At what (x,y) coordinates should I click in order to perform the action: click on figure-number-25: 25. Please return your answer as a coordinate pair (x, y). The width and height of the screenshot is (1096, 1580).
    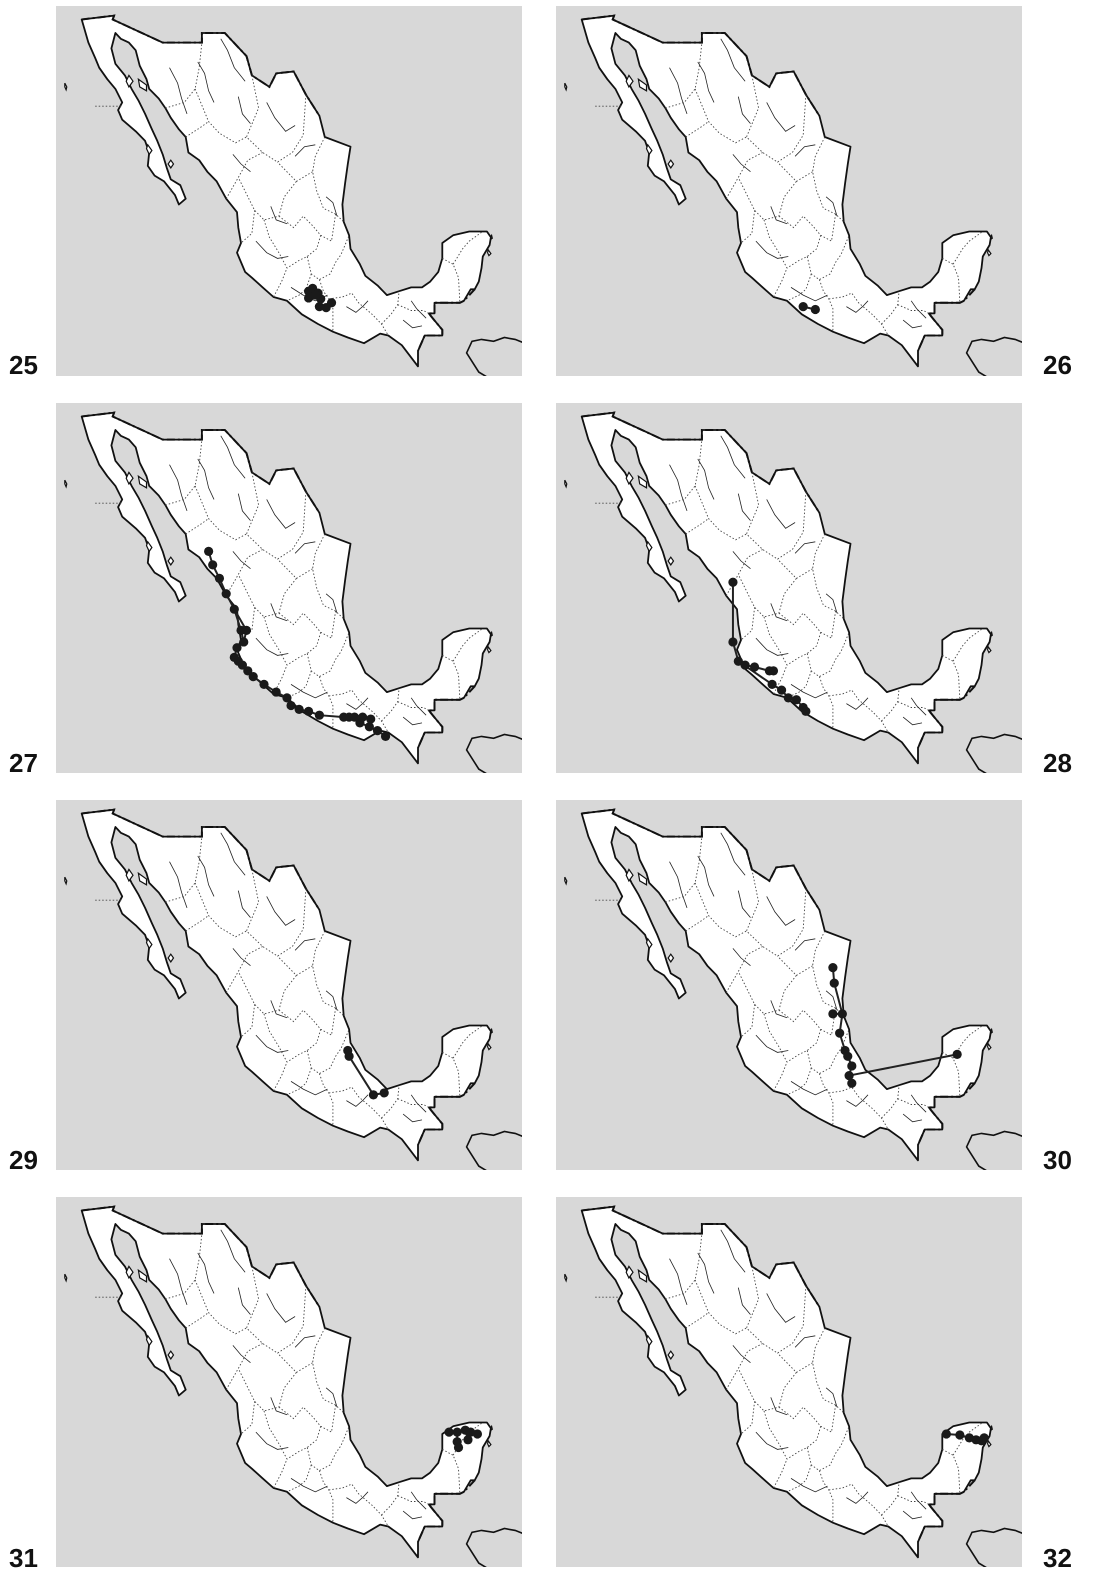
    Looking at the image, I should click on (23, 365).